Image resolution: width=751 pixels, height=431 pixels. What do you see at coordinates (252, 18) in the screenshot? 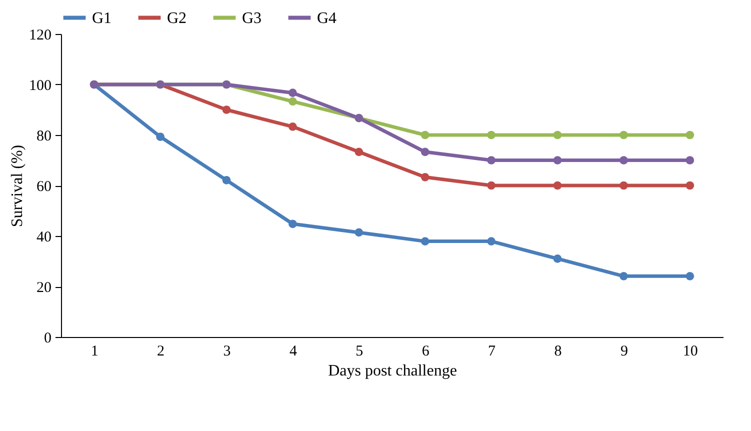
I see `legend-label: G3` at bounding box center [252, 18].